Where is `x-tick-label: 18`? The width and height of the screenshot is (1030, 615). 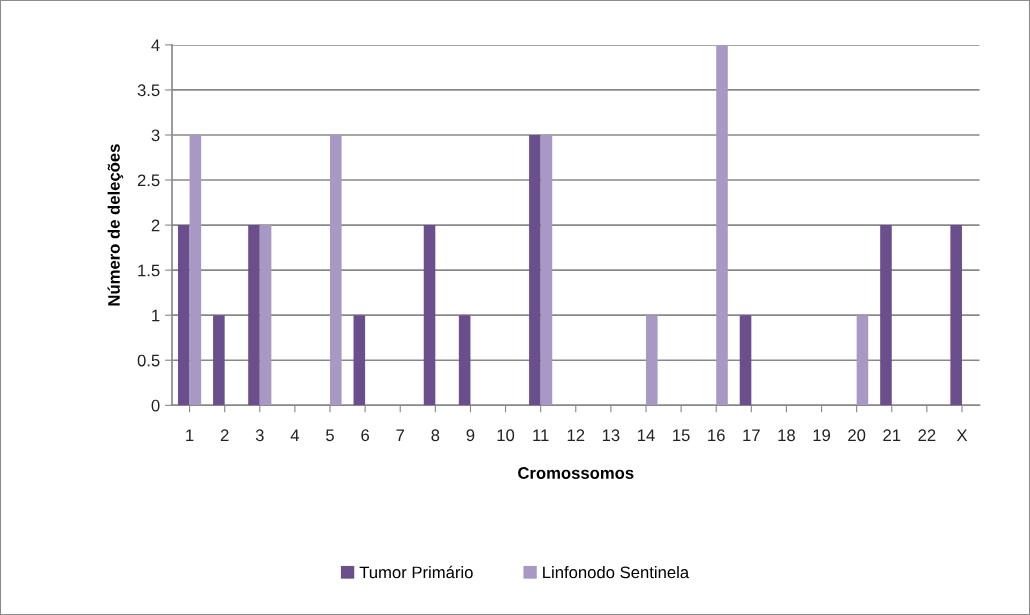
x-tick-label: 18 is located at coordinates (786, 435).